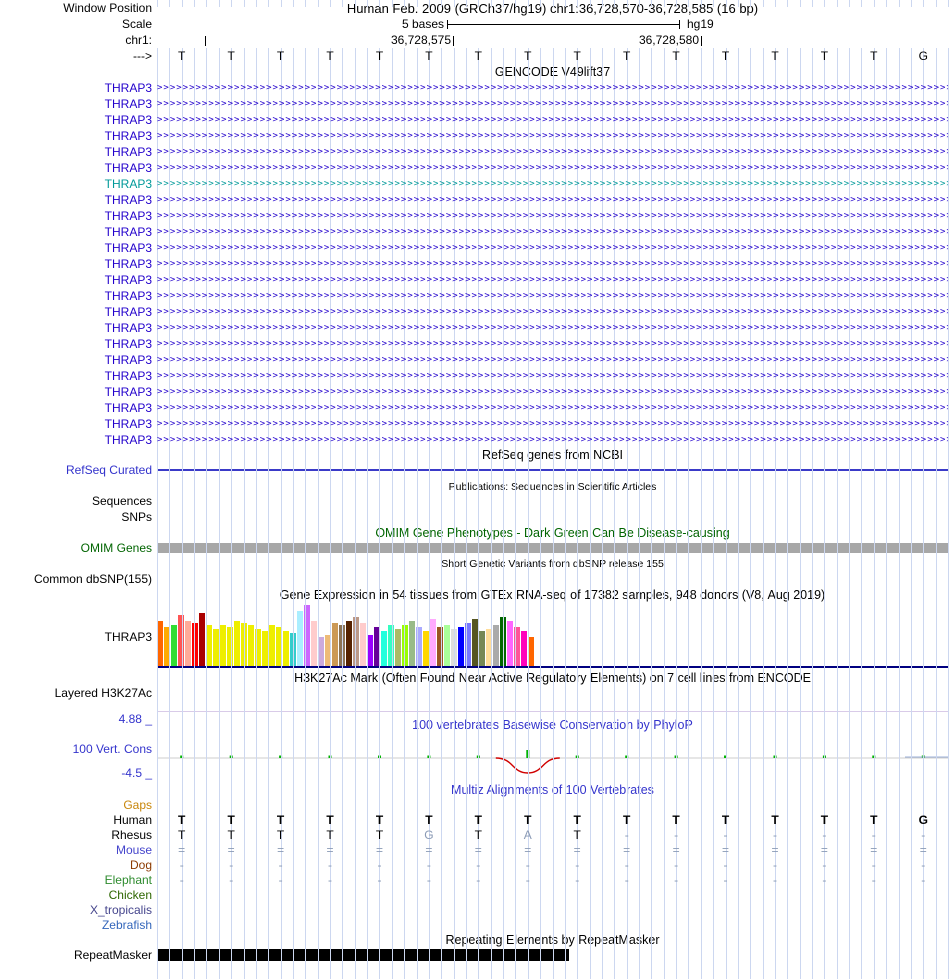 The height and width of the screenshot is (979, 950). Describe the element at coordinates (103, 693) in the screenshot. I see `h3k27ac-label: Layered H3K27Ac` at that location.